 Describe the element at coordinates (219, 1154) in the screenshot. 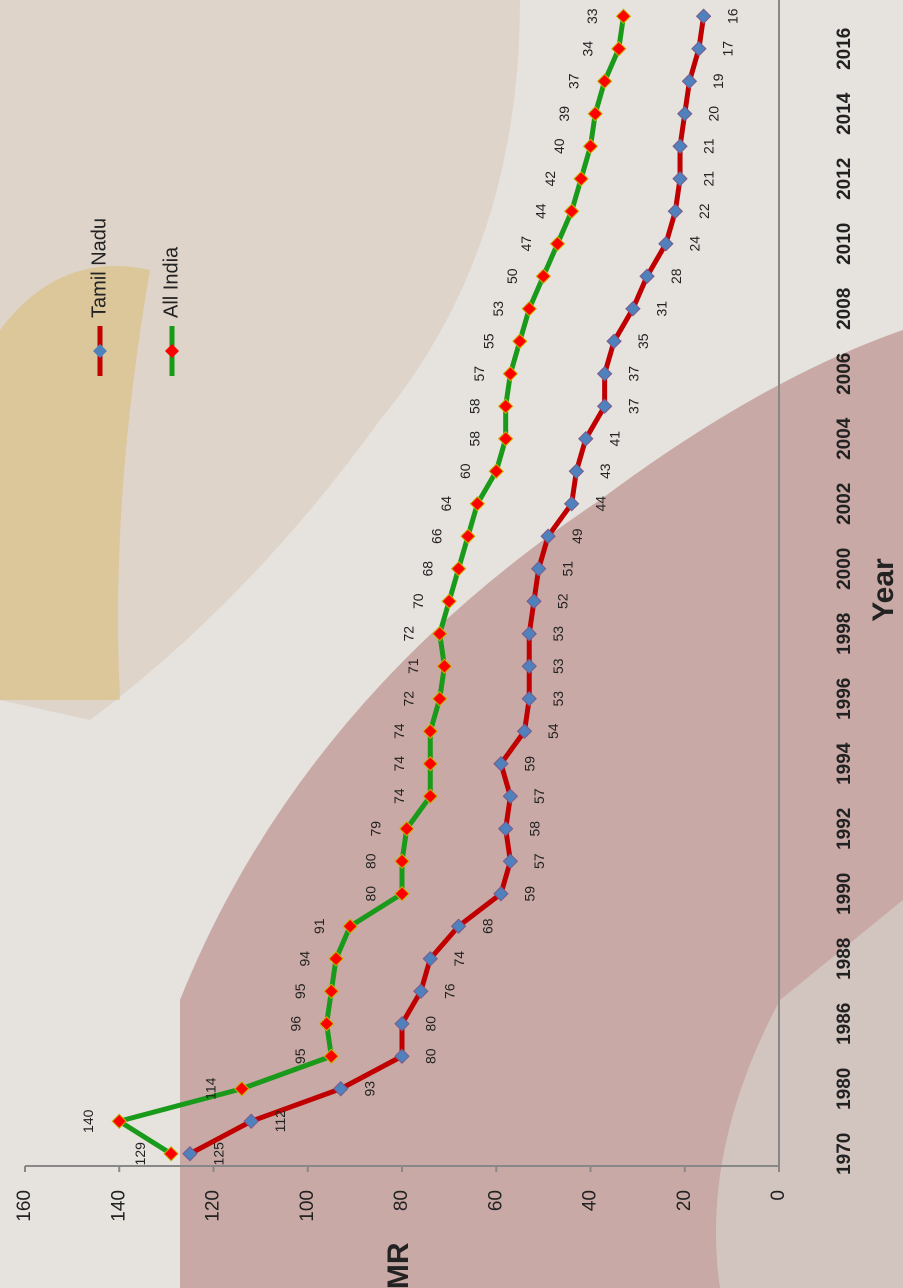

I see `data-label: 125` at that location.